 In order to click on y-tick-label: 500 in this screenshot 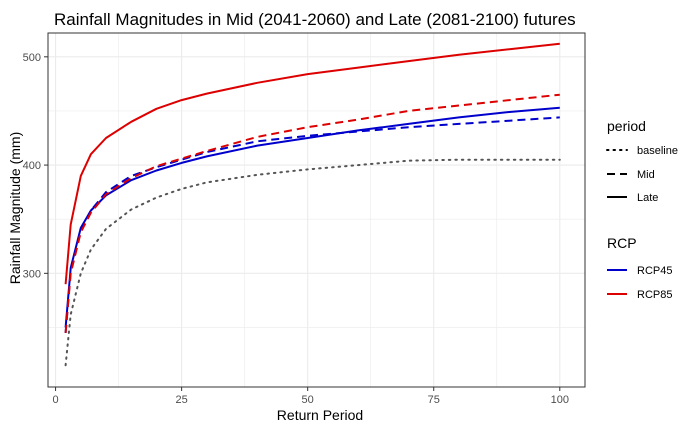, I will do `click(32, 58)`.